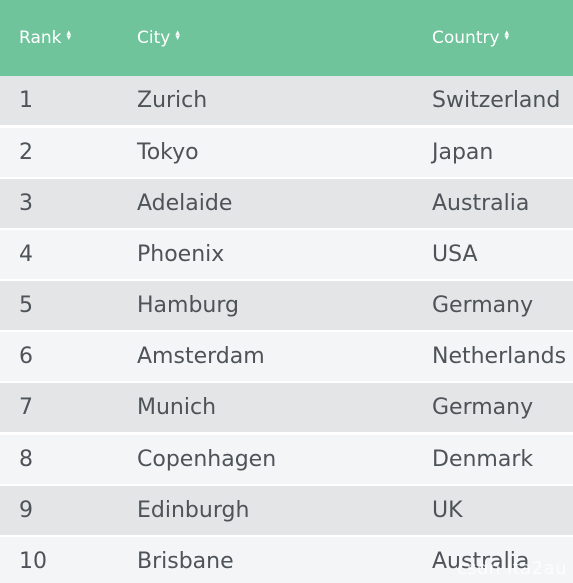 The height and width of the screenshot is (583, 573). What do you see at coordinates (181, 254) in the screenshot?
I see `city-cell: Phoenix` at bounding box center [181, 254].